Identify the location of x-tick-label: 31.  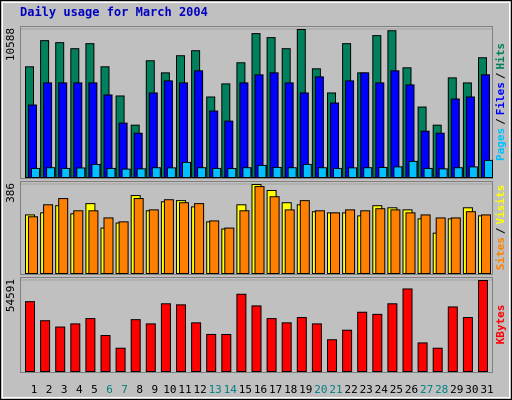
(486, 389).